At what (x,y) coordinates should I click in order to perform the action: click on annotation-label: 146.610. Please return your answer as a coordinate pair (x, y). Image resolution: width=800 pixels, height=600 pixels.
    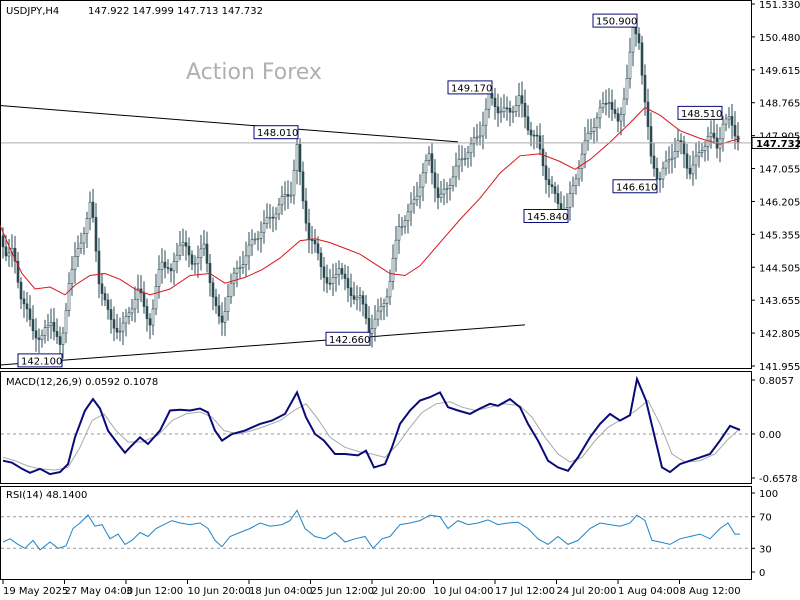
    Looking at the image, I should click on (636, 187).